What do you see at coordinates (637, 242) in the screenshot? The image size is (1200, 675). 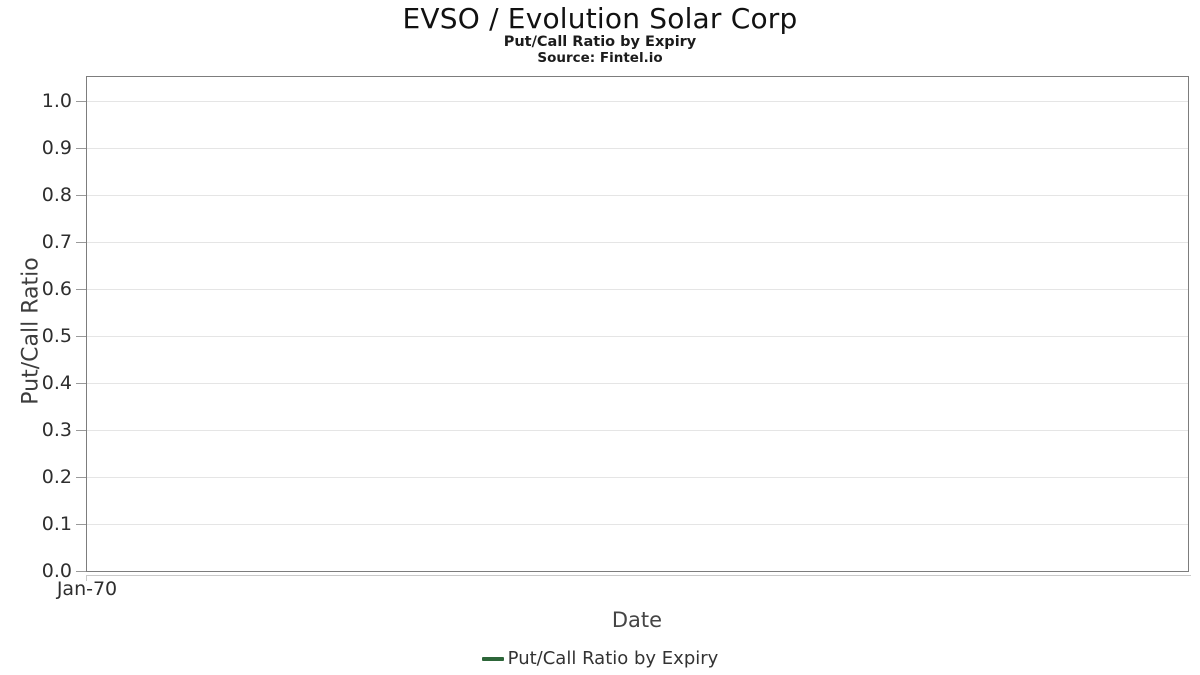 I see `gridline-0.7` at bounding box center [637, 242].